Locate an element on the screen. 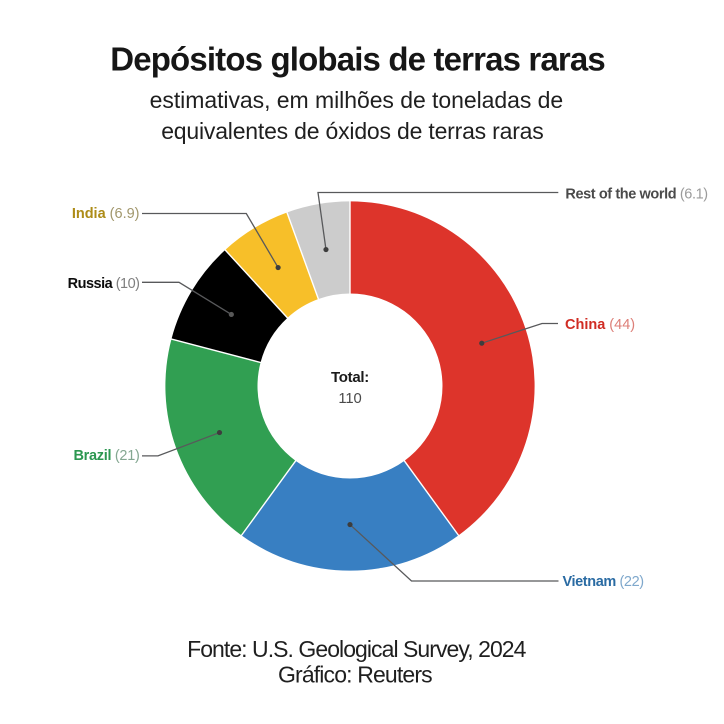 The height and width of the screenshot is (724, 724). svg-text: Brazil (21) is located at coordinates (106, 456).